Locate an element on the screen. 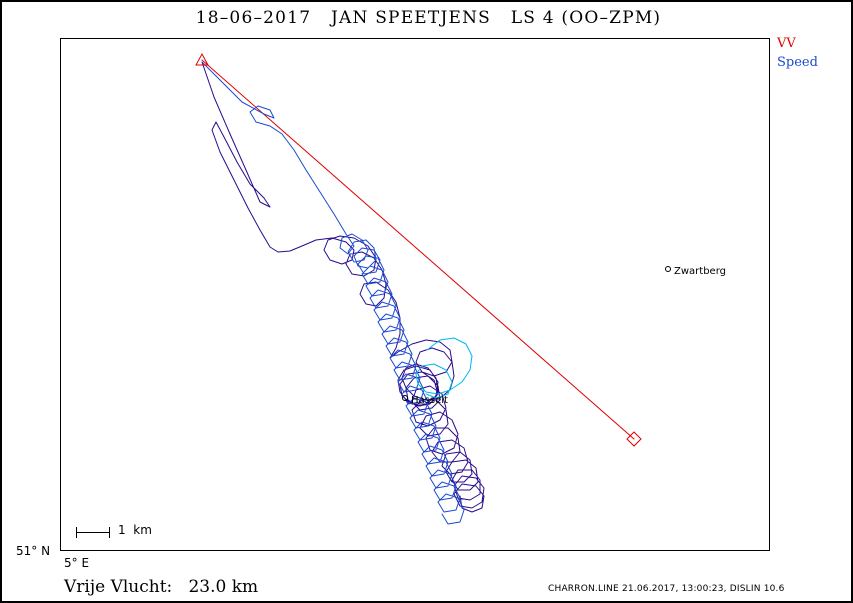 The image size is (853, 603). latitude-label: 51° N is located at coordinates (33, 551).